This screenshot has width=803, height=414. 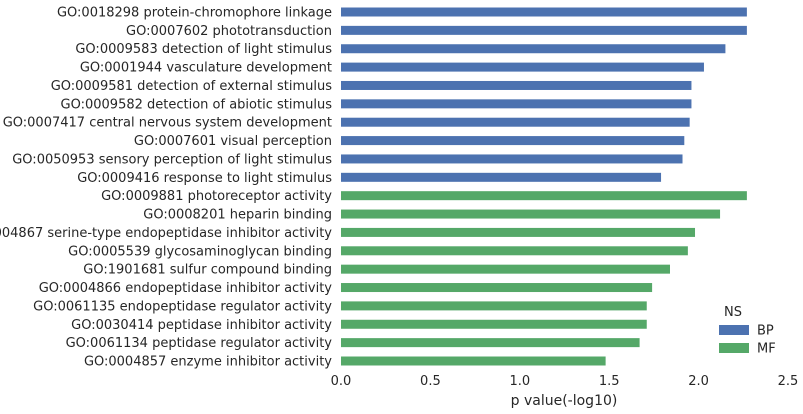 What do you see at coordinates (564, 401) in the screenshot?
I see `x-axis-title: p value(-log10)` at bounding box center [564, 401].